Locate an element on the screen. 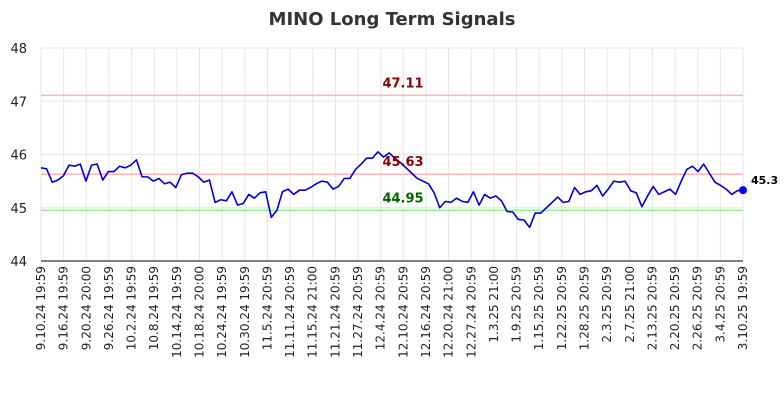 This screenshot has width=784, height=400. x-tick-label: 10.8.24 19:59 is located at coordinates (154, 308).